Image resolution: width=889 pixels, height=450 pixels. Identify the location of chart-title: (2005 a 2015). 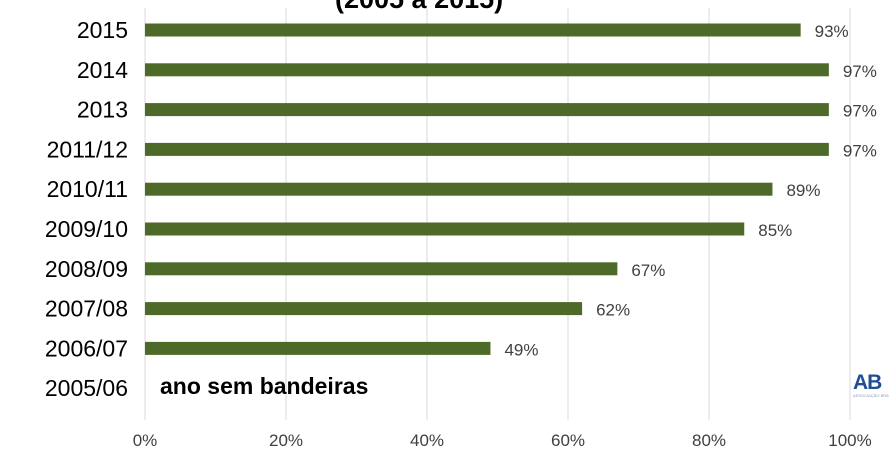
(419, 7).